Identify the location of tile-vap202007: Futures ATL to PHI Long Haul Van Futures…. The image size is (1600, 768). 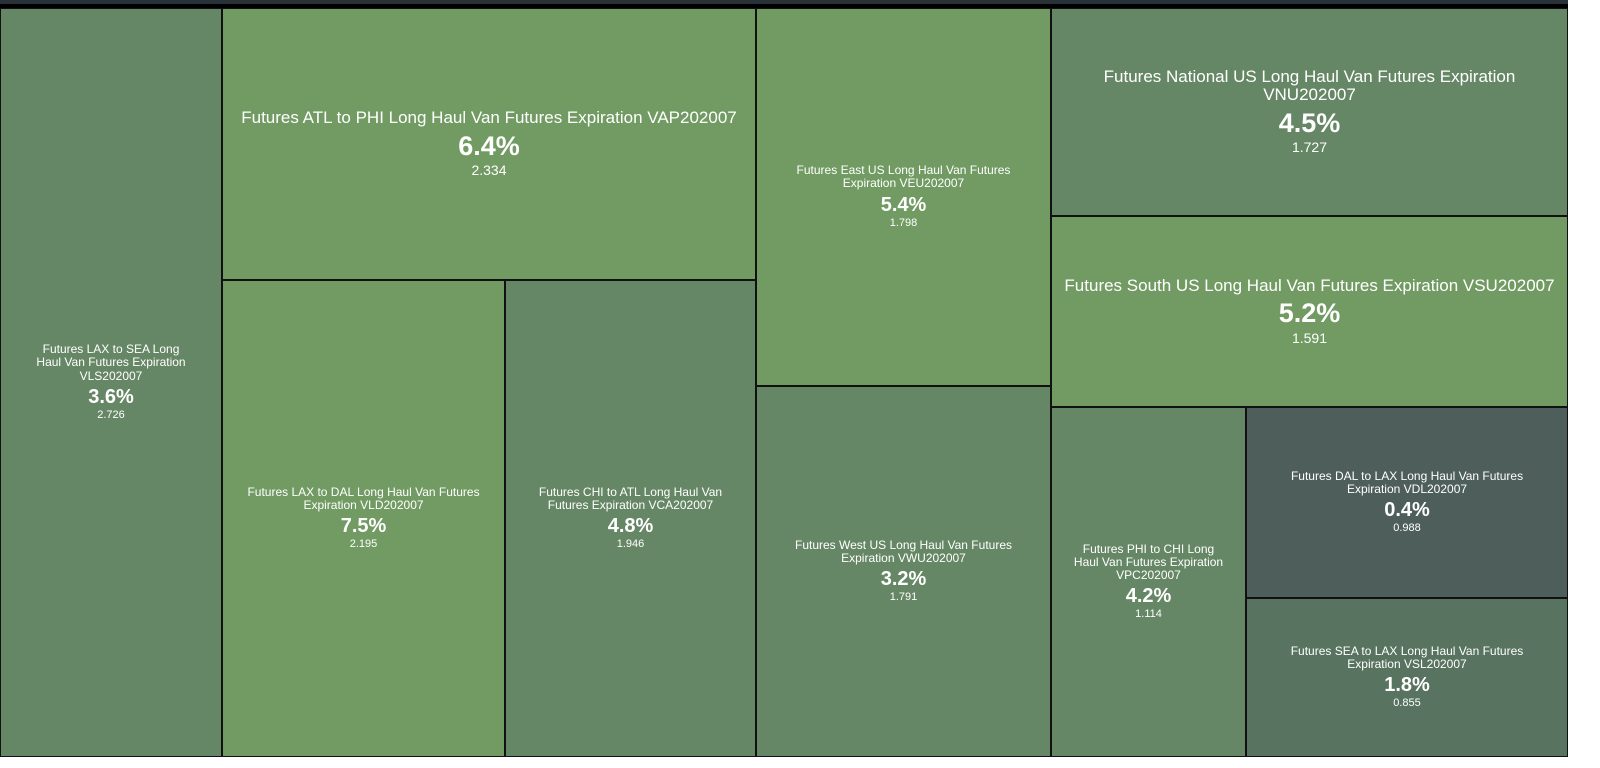
(489, 144).